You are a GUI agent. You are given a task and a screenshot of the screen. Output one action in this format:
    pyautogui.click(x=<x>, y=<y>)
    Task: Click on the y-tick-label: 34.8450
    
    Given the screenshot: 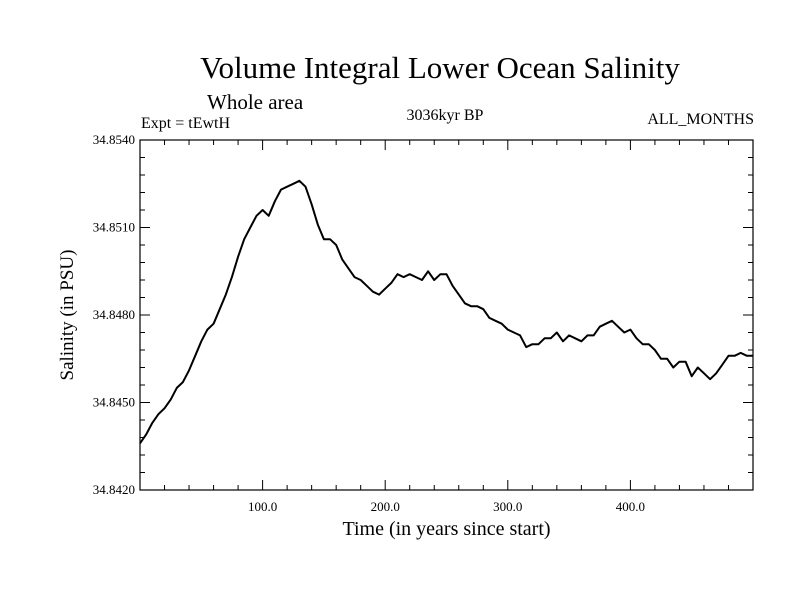 What is the action you would take?
    pyautogui.click(x=114, y=402)
    